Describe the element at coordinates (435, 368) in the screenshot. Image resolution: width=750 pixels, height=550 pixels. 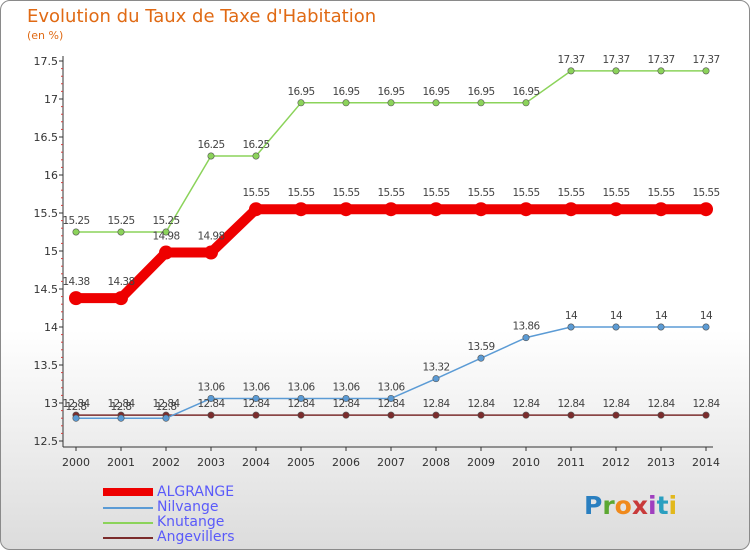
I see `data-label: 13.32` at that location.